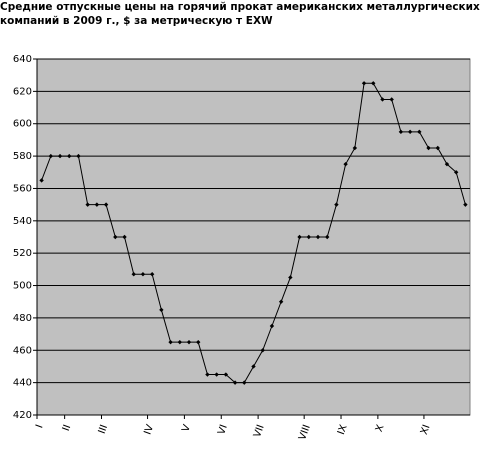 Image resolution: width=480 pixels, height=452 pixels. Describe the element at coordinates (22, 124) in the screenshot. I see `y-tick-label: 600` at that location.